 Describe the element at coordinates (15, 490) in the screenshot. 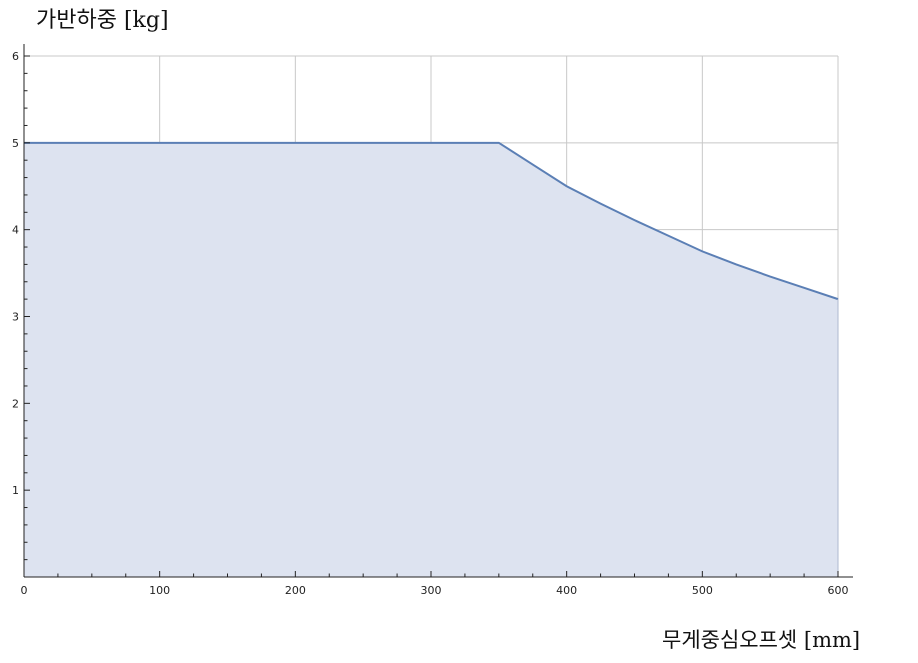

I see `y-tick-label: 1` at that location.